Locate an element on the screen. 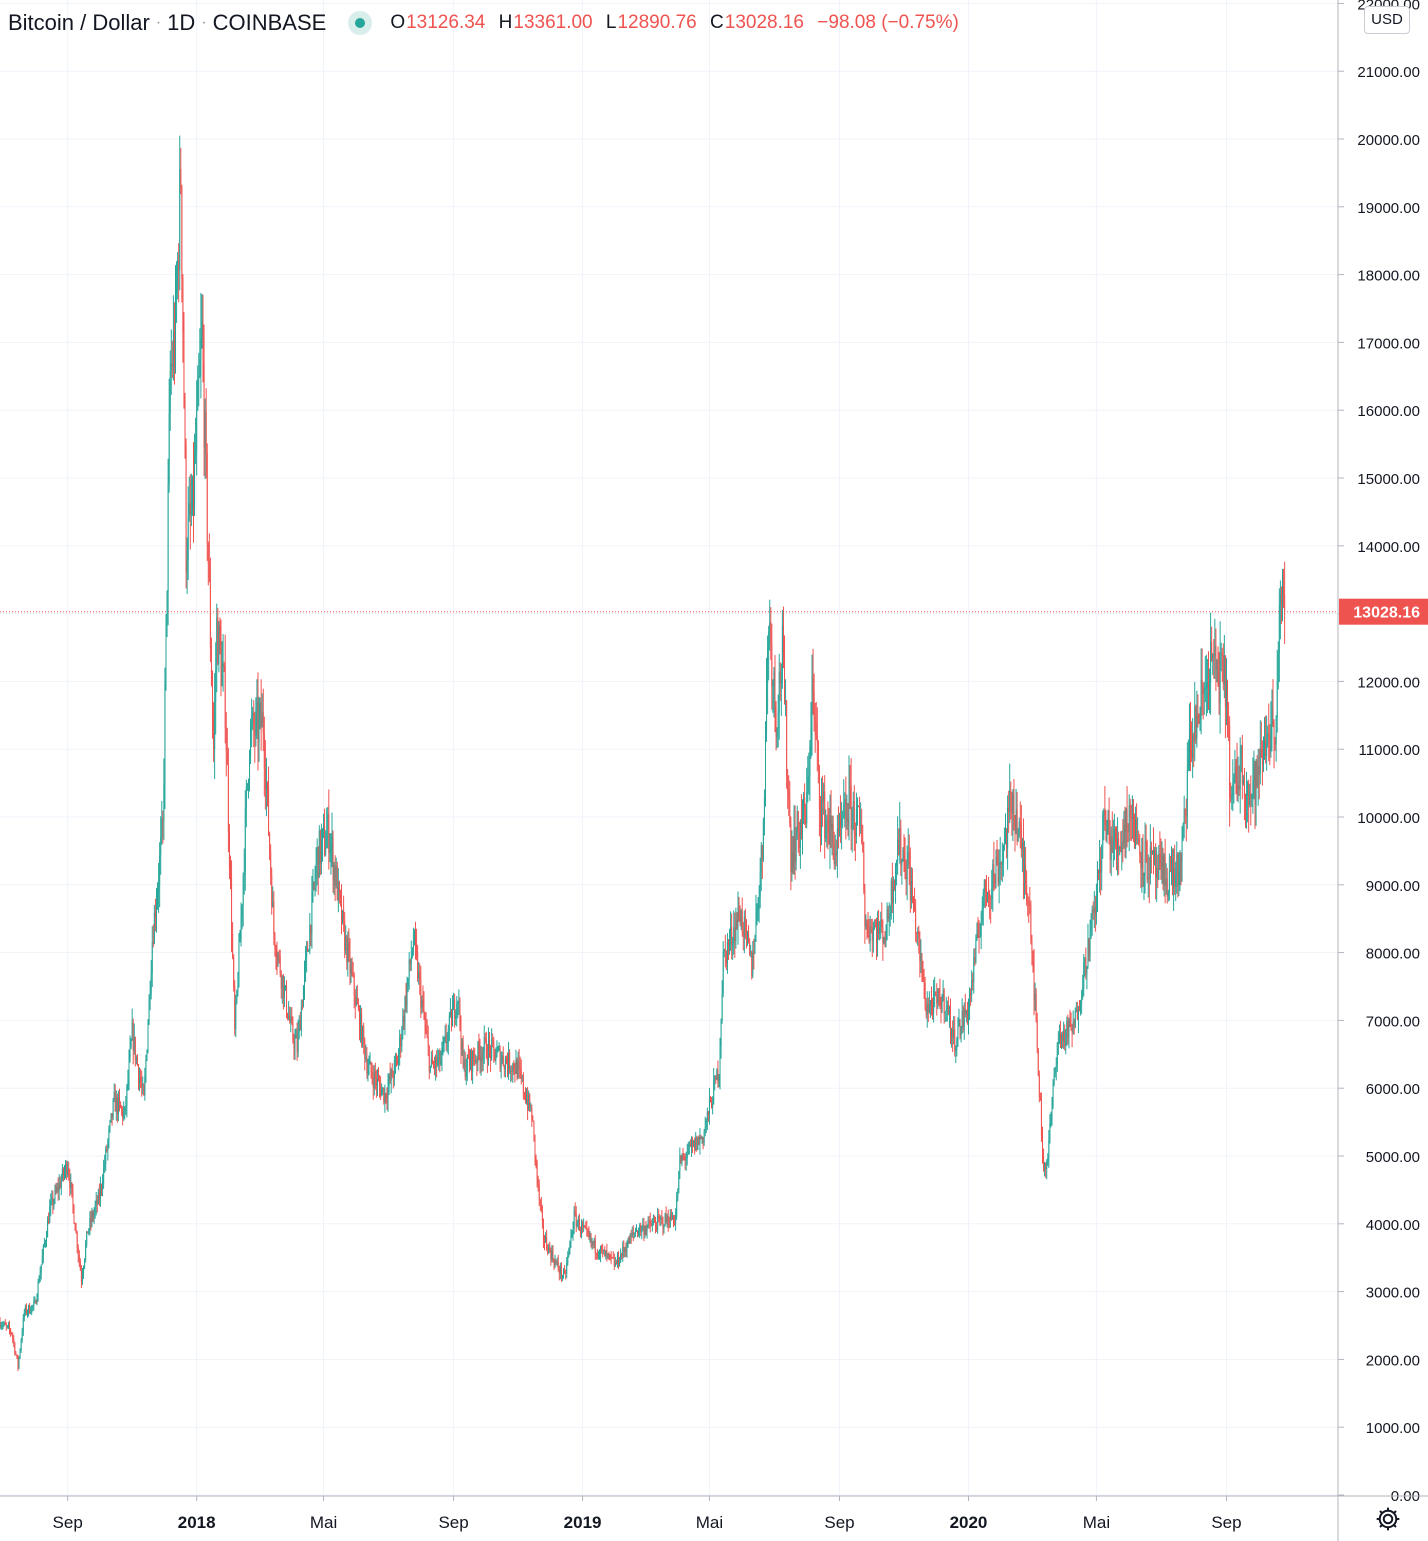  currency-button: USD is located at coordinates (1387, 20).